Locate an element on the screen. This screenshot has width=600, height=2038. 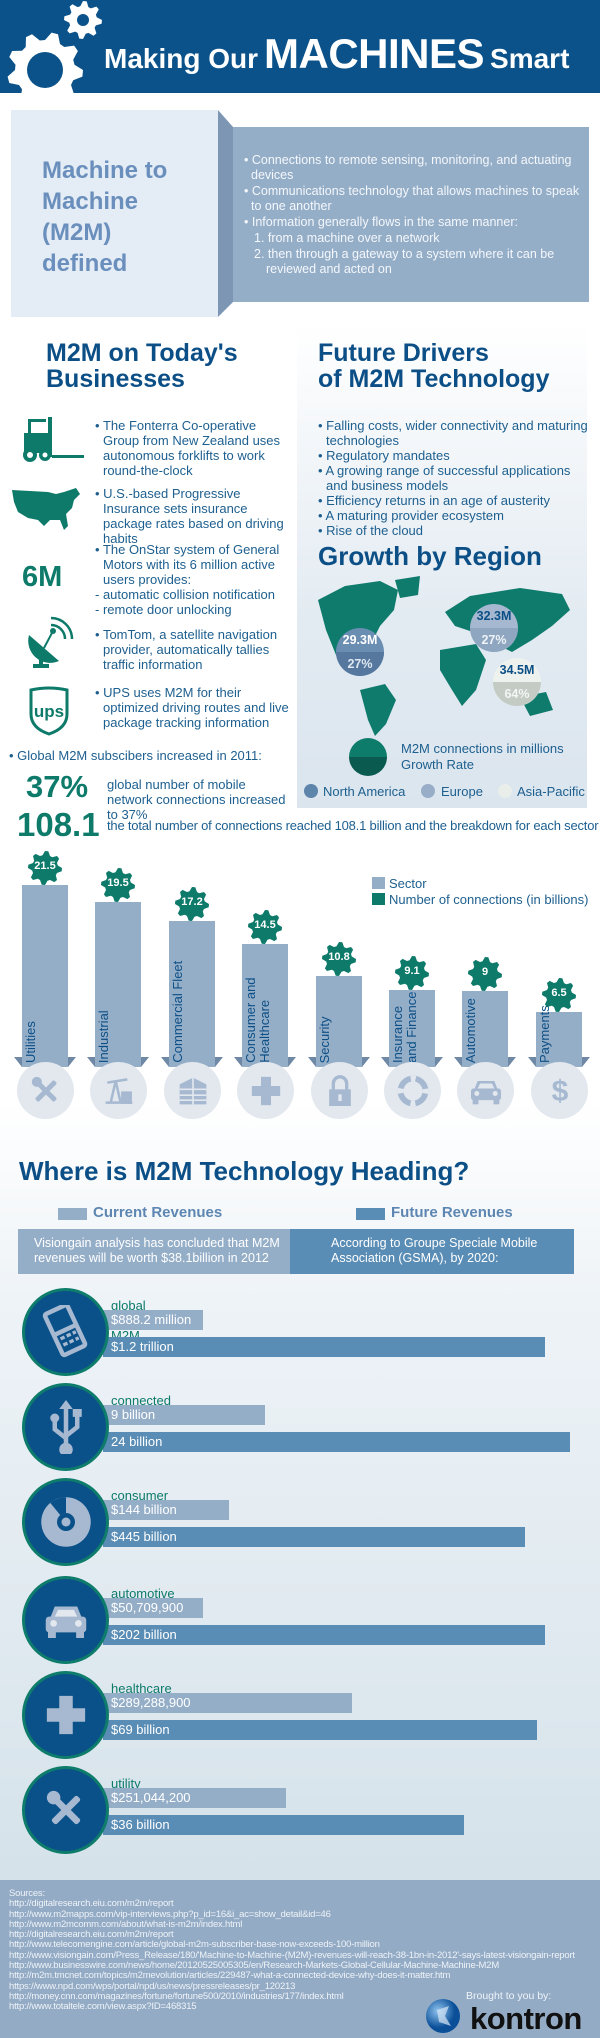
sector-label: Security is located at coordinates (324, 1039).